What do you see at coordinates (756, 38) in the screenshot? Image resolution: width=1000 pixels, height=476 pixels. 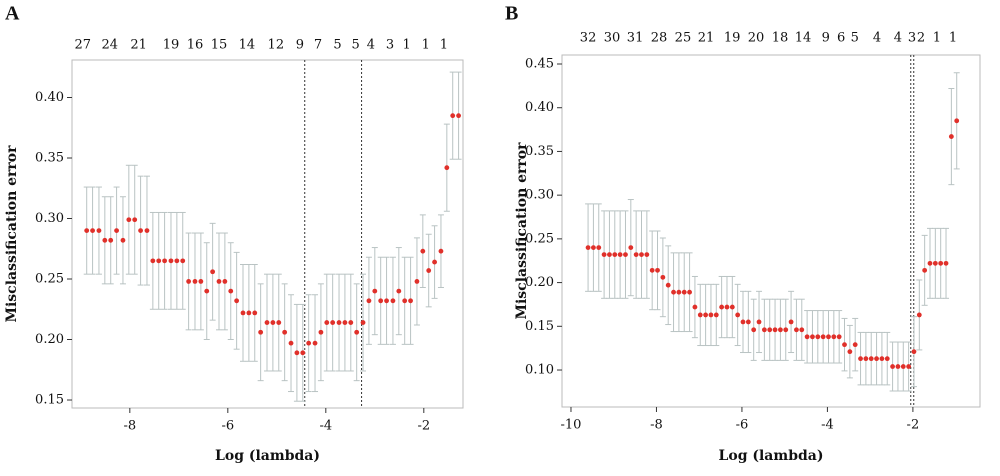 I see `top-tick-label: 20` at bounding box center [756, 38].